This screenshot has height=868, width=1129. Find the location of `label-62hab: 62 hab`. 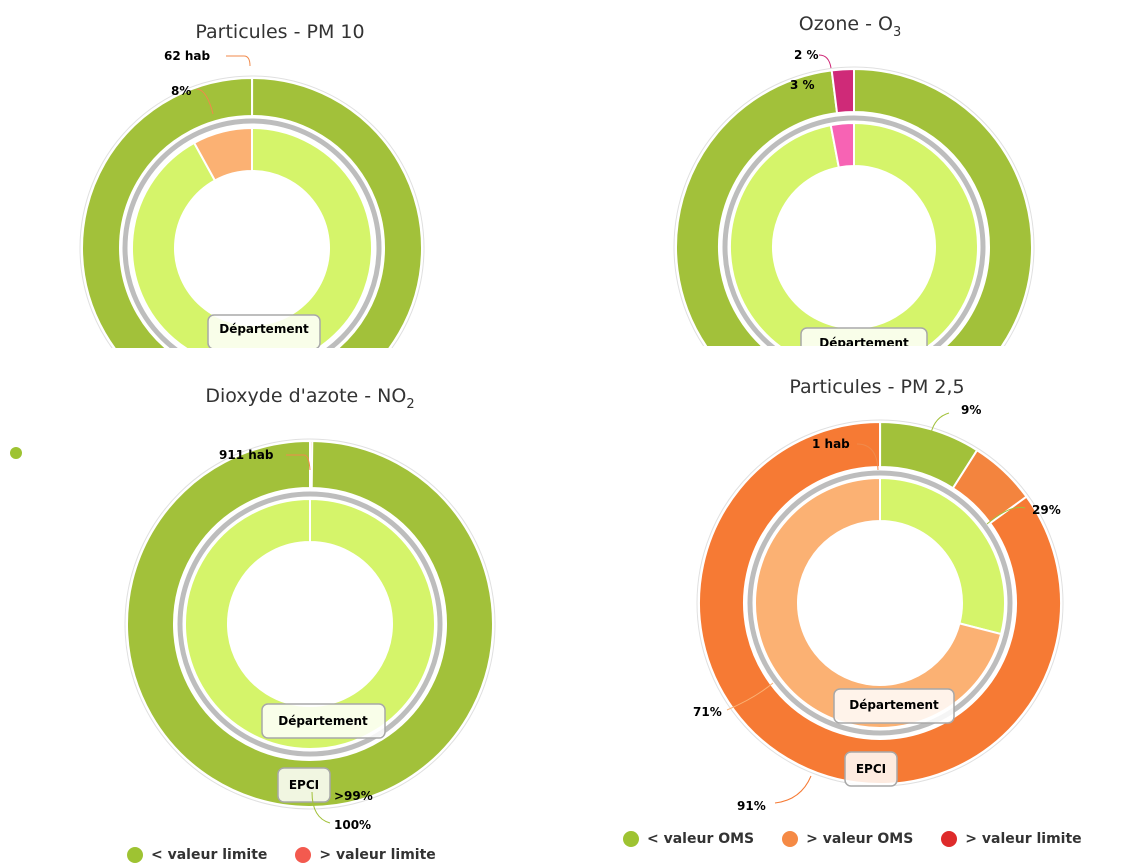

label-62hab: 62 hab is located at coordinates (187, 56).